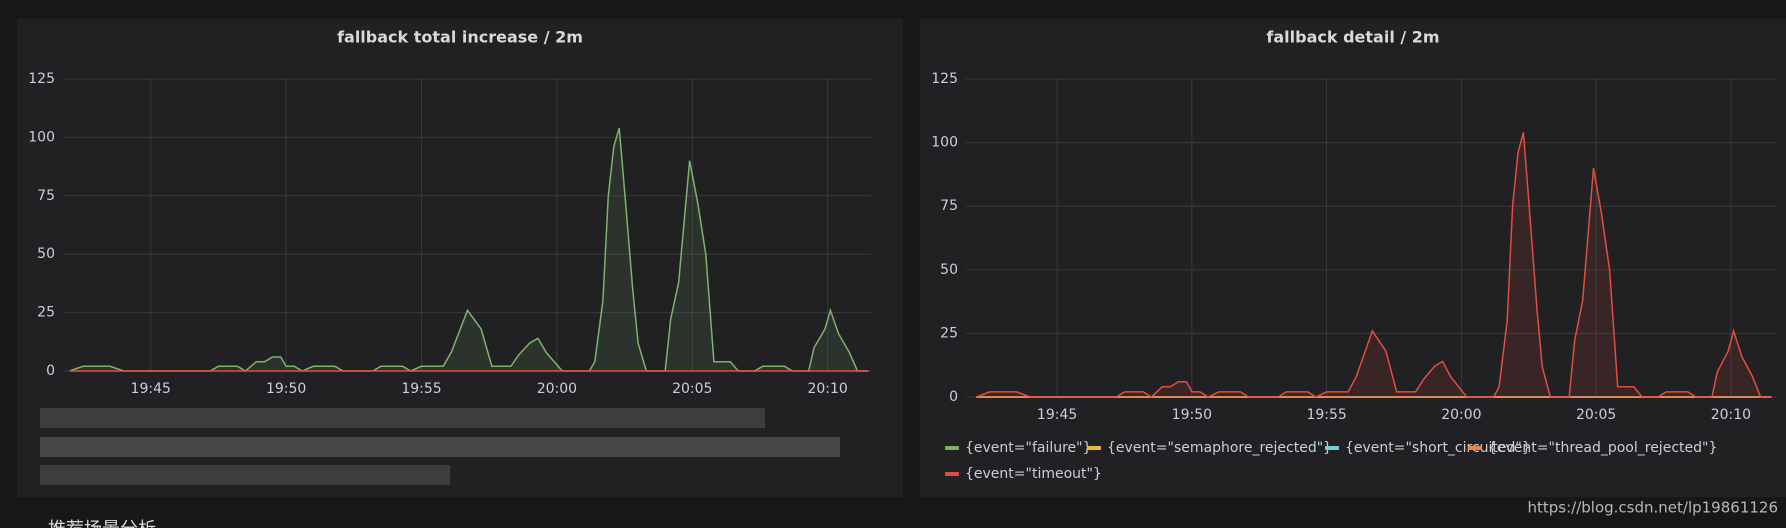 The height and width of the screenshot is (528, 1786). I want to click on legend-label: {event="thread_pool_rejected"}, so click(1602, 448).